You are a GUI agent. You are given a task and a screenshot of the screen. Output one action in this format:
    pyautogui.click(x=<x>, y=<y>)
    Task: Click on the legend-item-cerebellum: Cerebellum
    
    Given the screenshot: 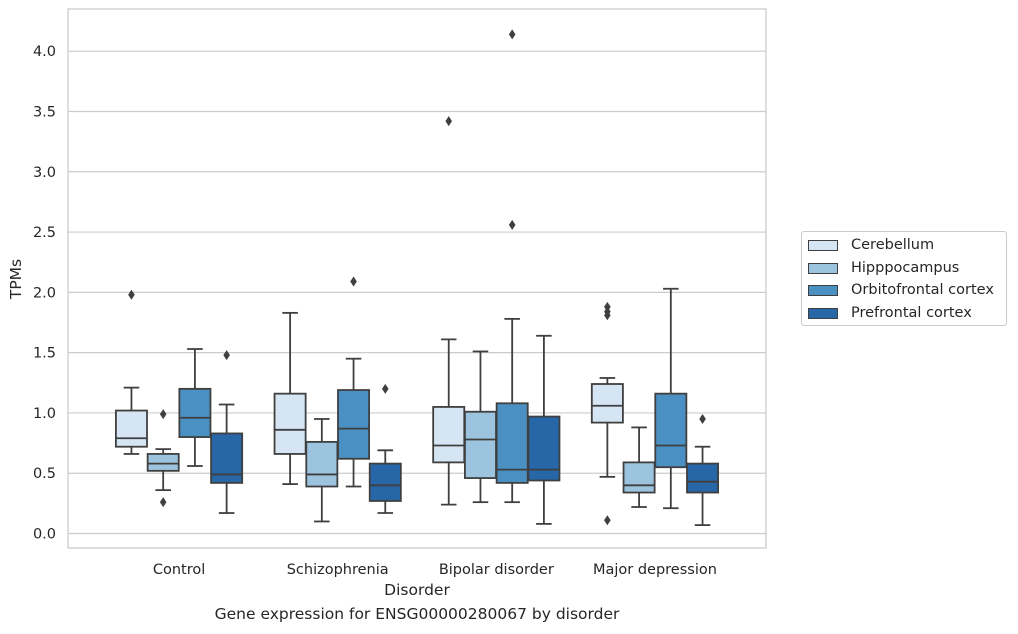 What is the action you would take?
    pyautogui.click(x=871, y=245)
    